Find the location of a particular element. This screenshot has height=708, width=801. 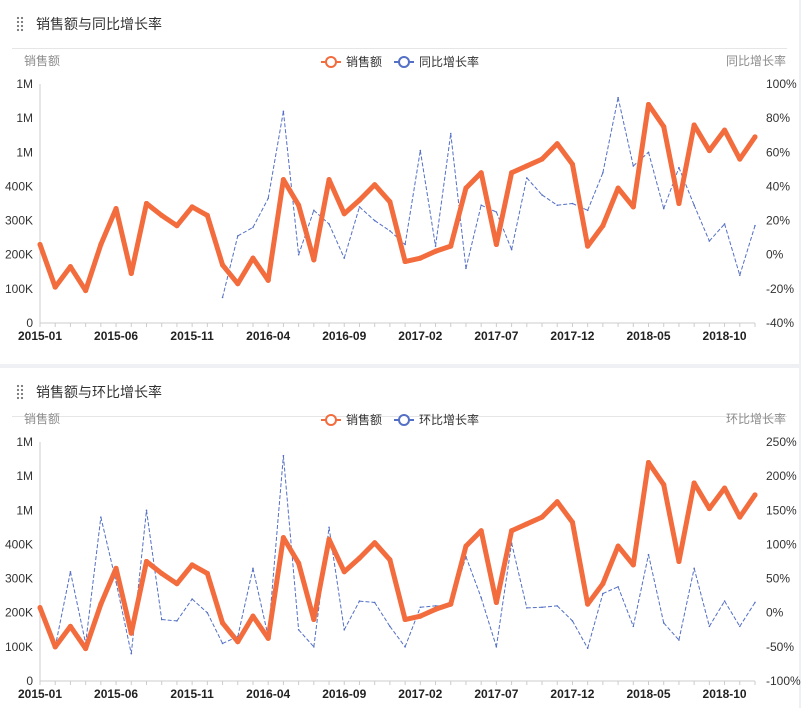

y2-tick-label: 60% is located at coordinates (778, 152).